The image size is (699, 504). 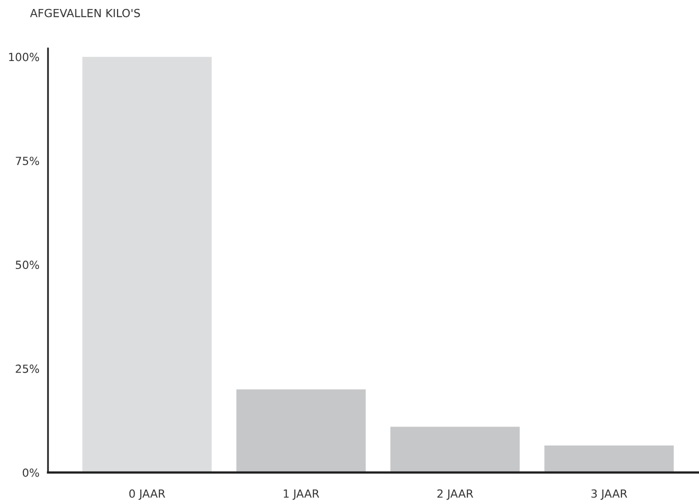 I want to click on y-tick-label: 75%, so click(x=28, y=161).